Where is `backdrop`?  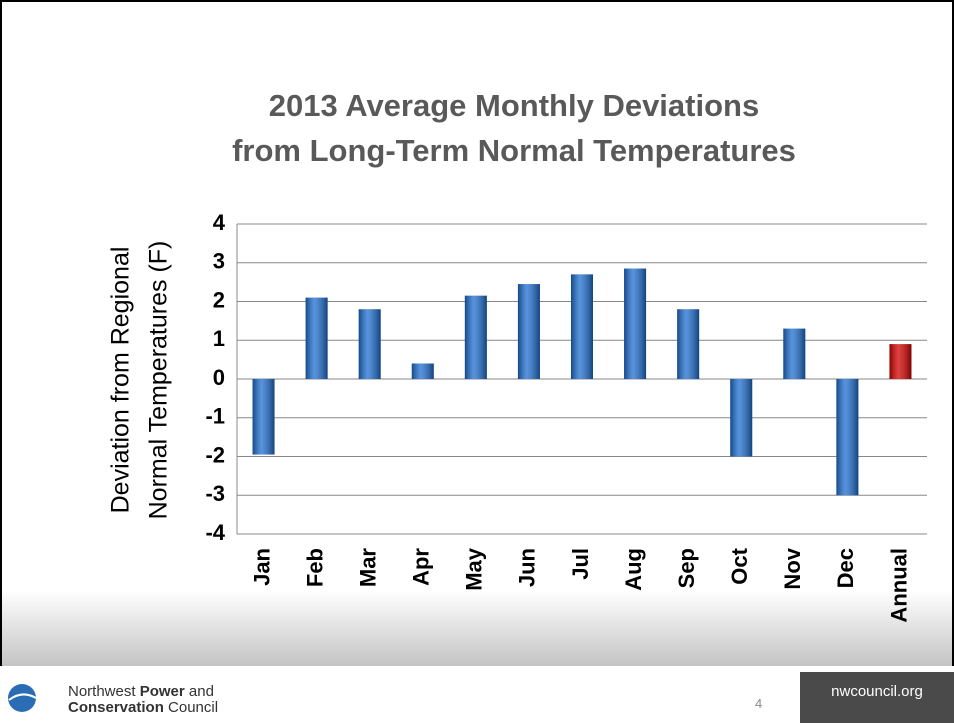
backdrop is located at coordinates (477, 628).